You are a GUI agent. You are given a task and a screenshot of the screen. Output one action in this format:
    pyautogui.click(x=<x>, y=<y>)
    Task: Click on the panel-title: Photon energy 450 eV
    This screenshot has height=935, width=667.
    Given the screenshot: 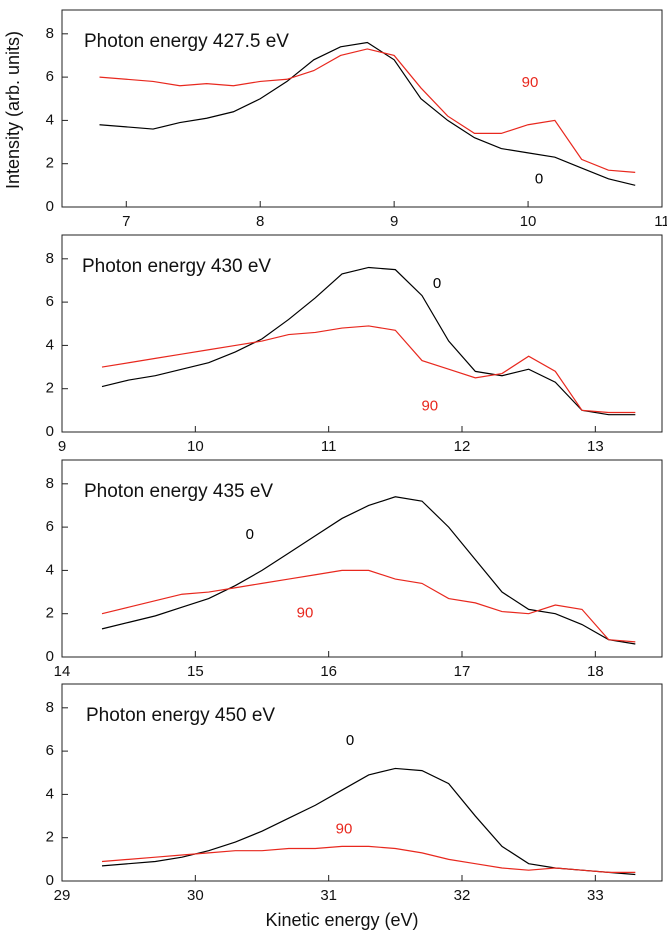 What is the action you would take?
    pyautogui.click(x=180, y=715)
    